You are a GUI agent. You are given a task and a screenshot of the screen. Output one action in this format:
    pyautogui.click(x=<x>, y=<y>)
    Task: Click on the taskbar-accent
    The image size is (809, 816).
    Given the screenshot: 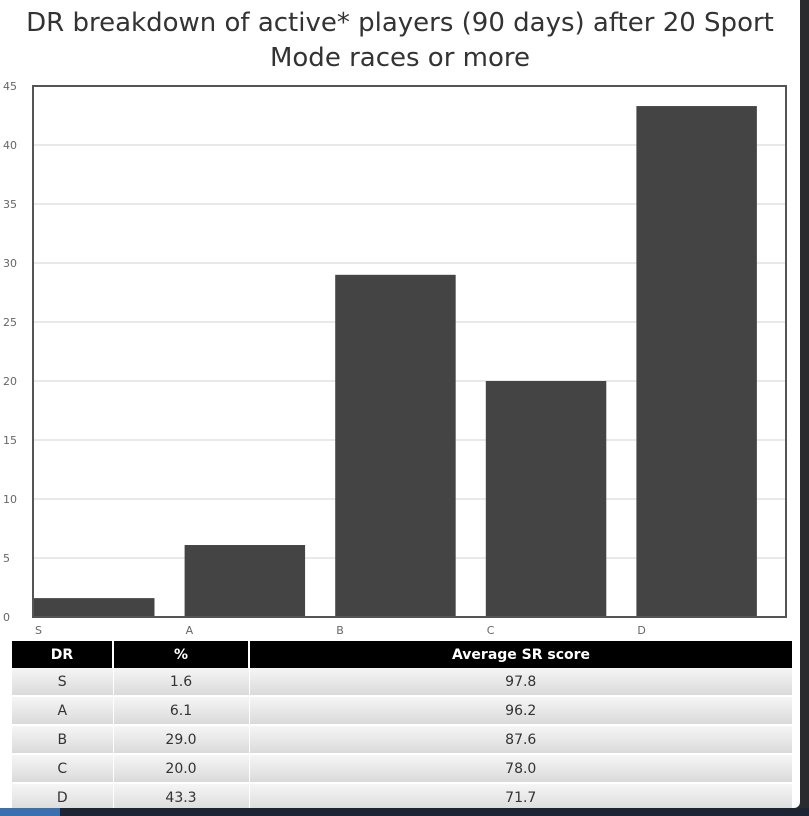 What is the action you would take?
    pyautogui.click(x=30, y=812)
    